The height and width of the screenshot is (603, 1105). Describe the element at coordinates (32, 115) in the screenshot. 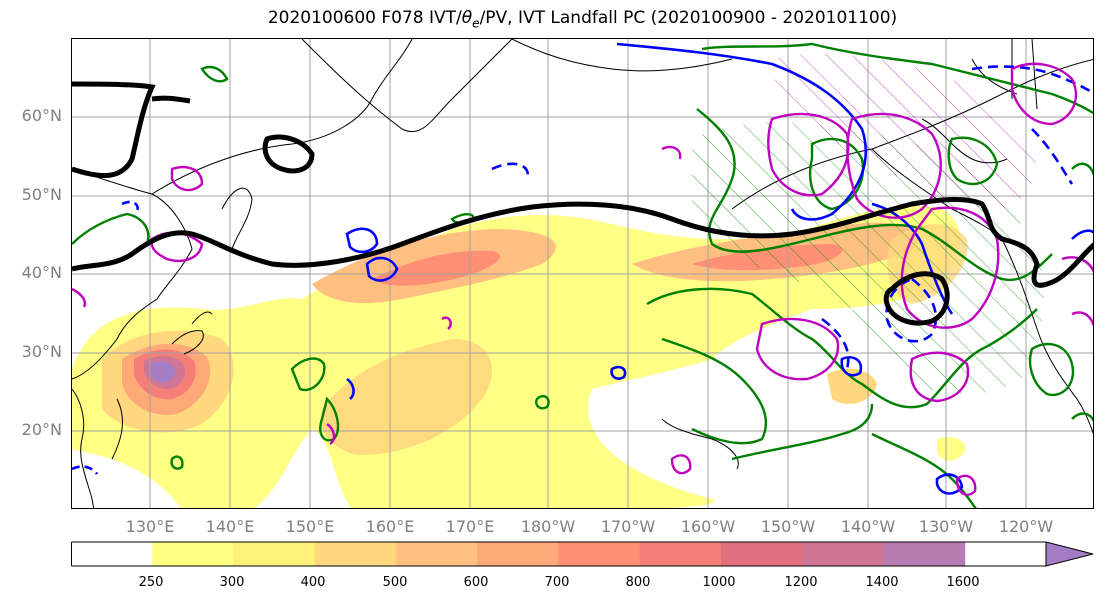

I see `lat-label-60n: 60°N` at that location.